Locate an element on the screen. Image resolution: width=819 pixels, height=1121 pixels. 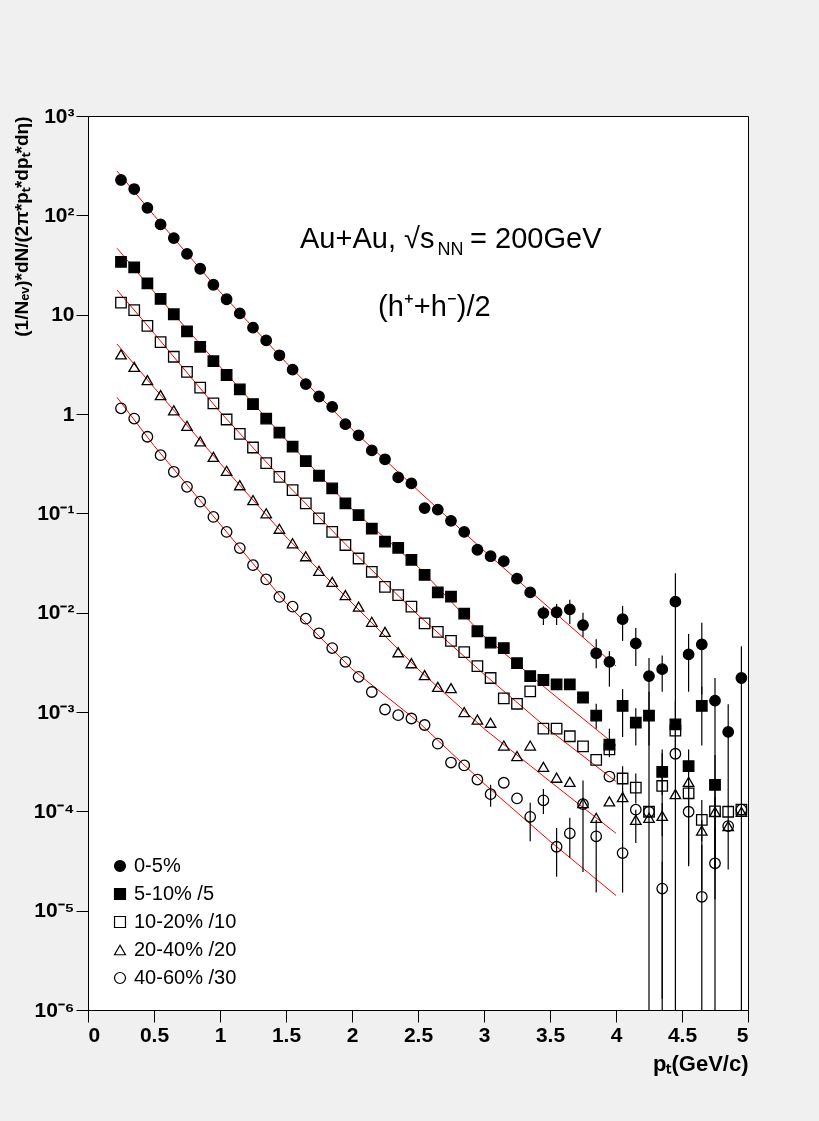
x-tick-label: 0.5 is located at coordinates (154, 1034).